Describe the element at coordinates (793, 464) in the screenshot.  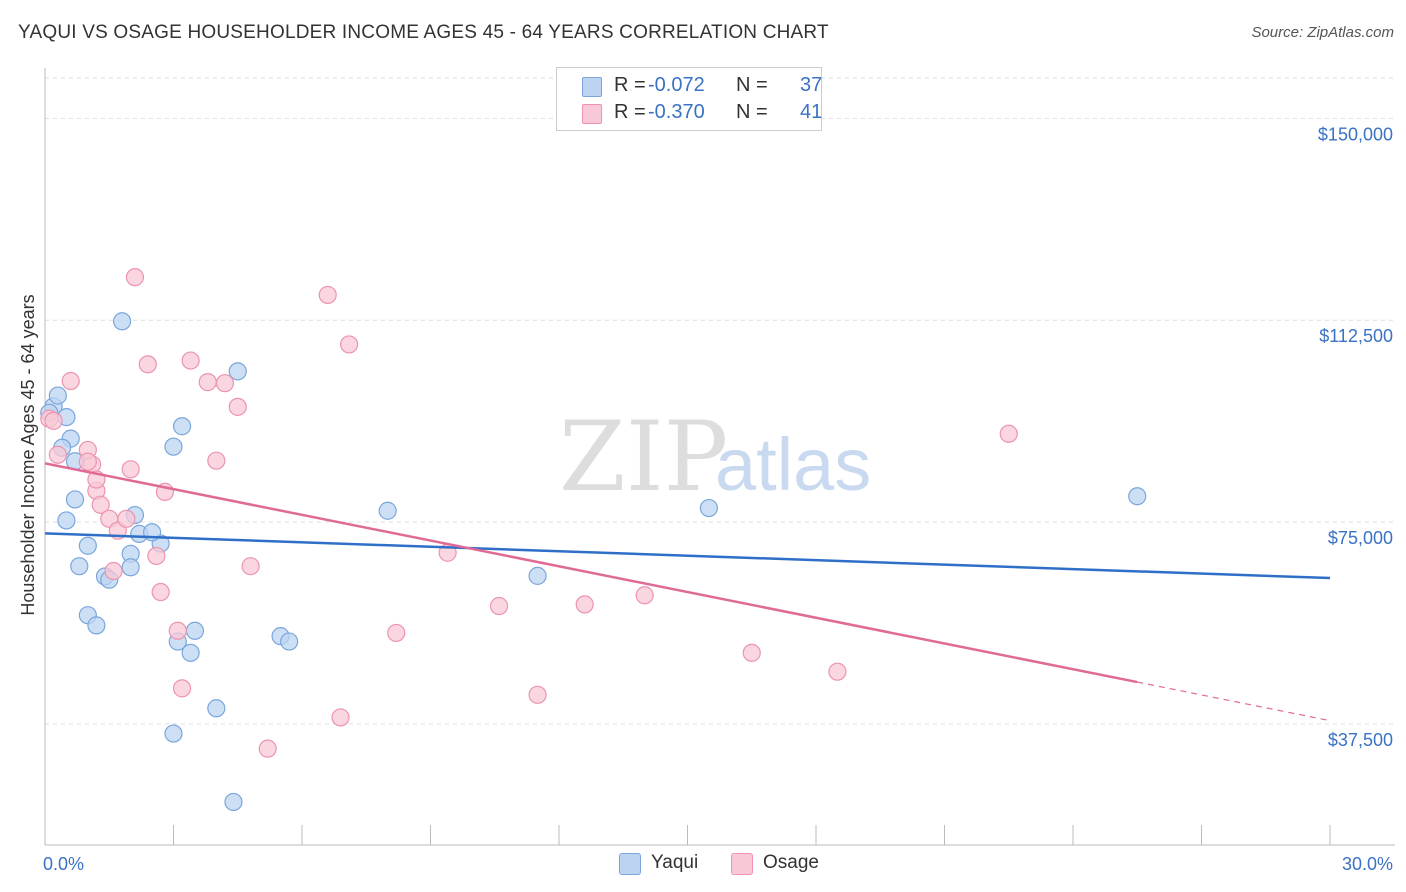
I see `watermark-atlas: atlas` at that location.